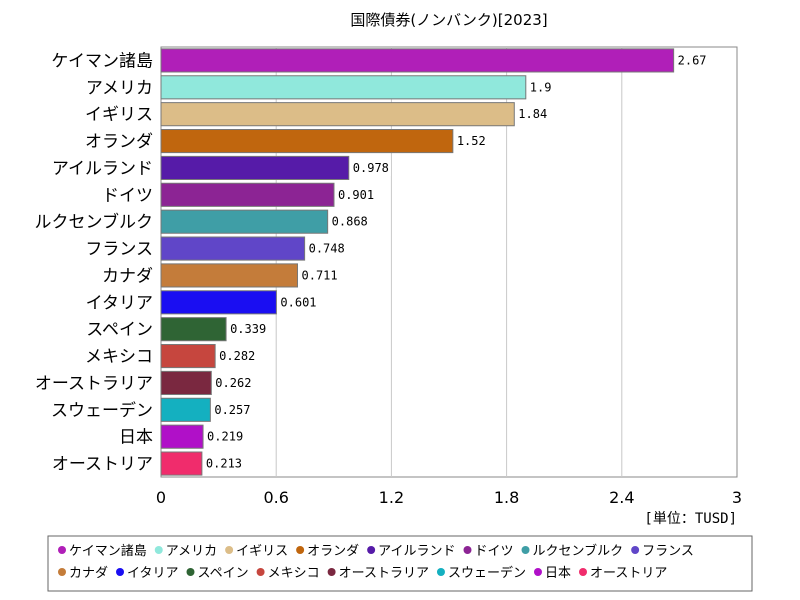 Image resolution: width=800 pixels, height=600 pixels. I want to click on category-label: ルクセンブルク, so click(94, 222).